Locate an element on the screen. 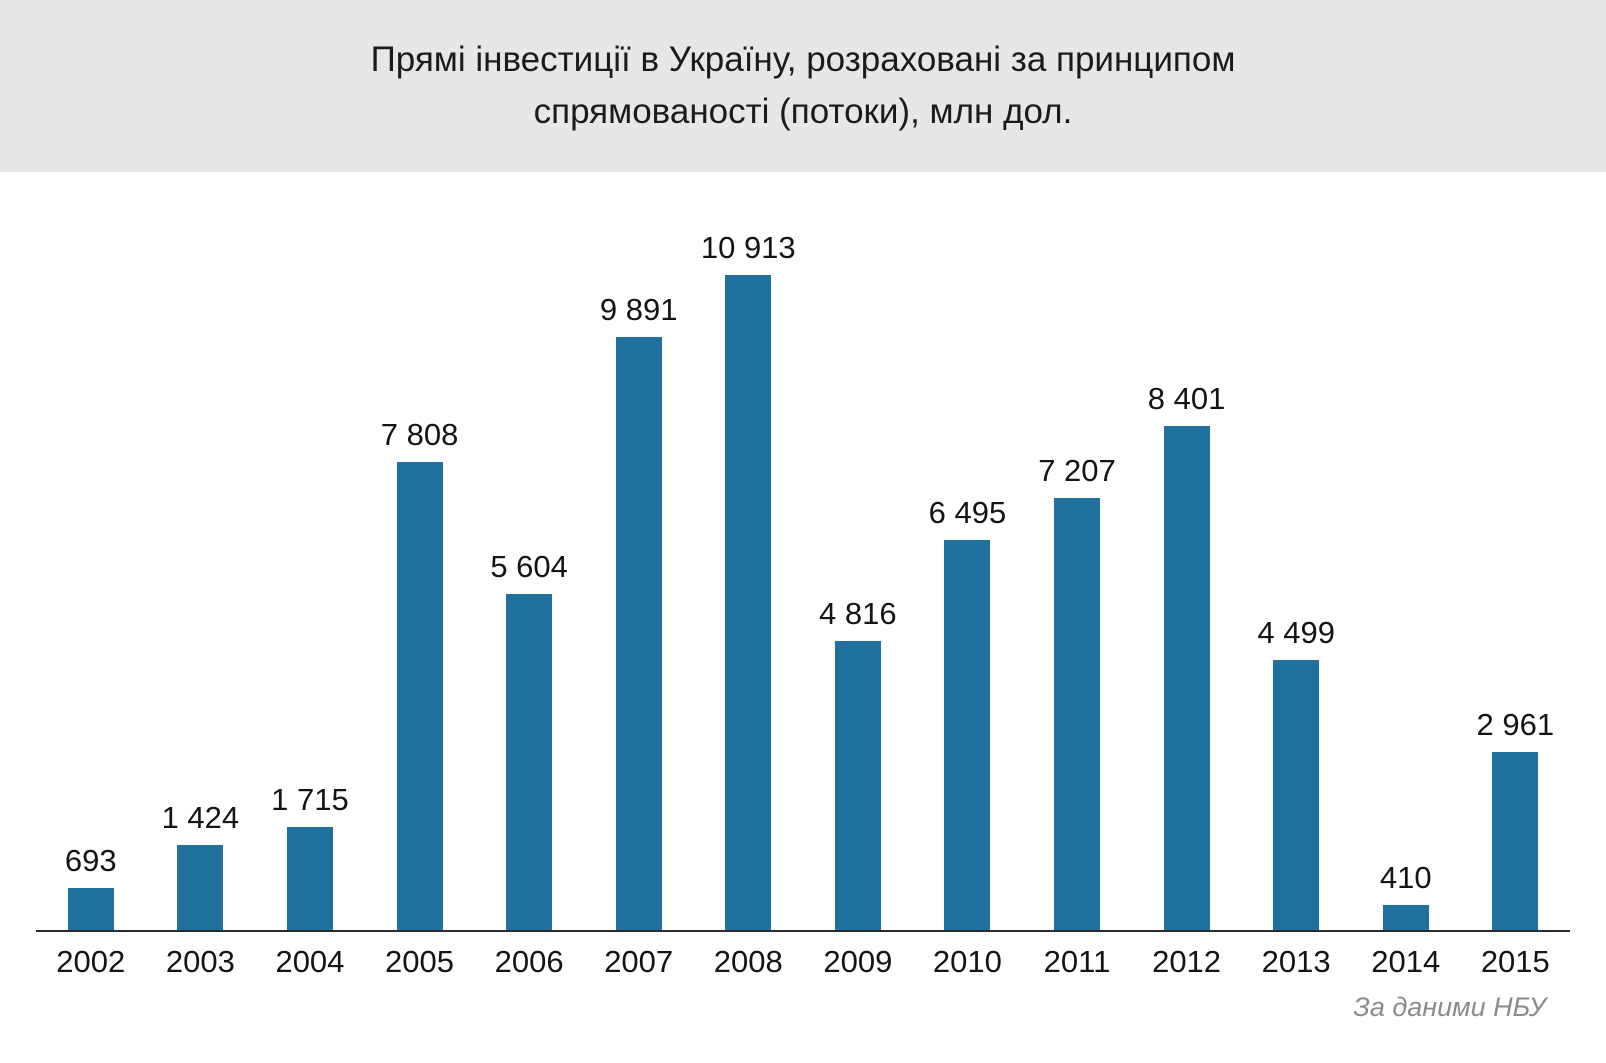 The image size is (1606, 1063). x-tick-label: 2015 is located at coordinates (1515, 961).